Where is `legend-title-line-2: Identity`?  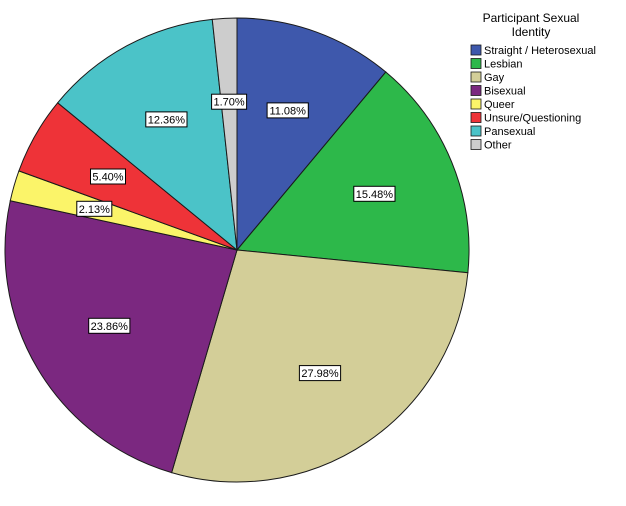
legend-title-line-2: Identity is located at coordinates (531, 32).